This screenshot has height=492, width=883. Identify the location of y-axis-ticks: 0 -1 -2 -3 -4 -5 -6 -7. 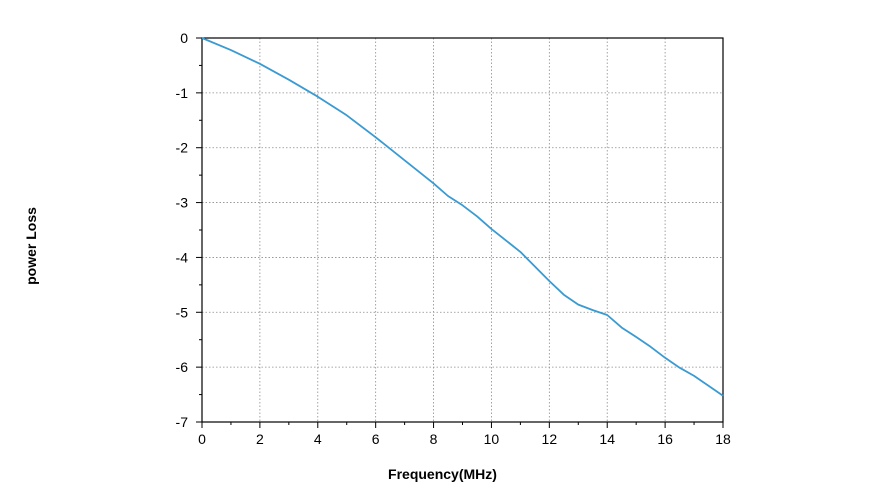
(189, 230).